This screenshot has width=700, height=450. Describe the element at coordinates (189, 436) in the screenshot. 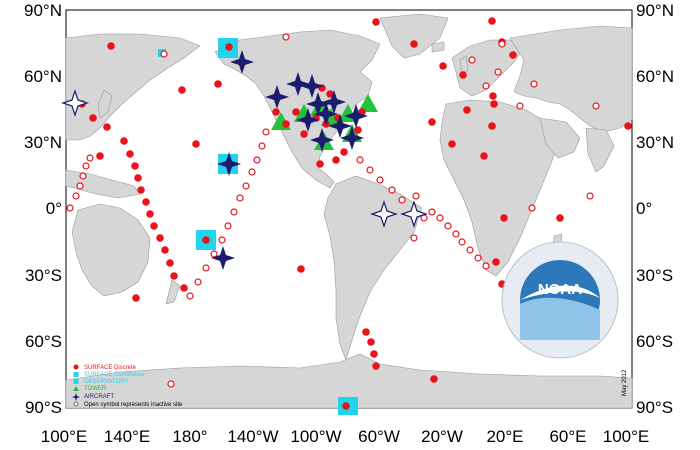

I see `lon-label: 180°` at that location.